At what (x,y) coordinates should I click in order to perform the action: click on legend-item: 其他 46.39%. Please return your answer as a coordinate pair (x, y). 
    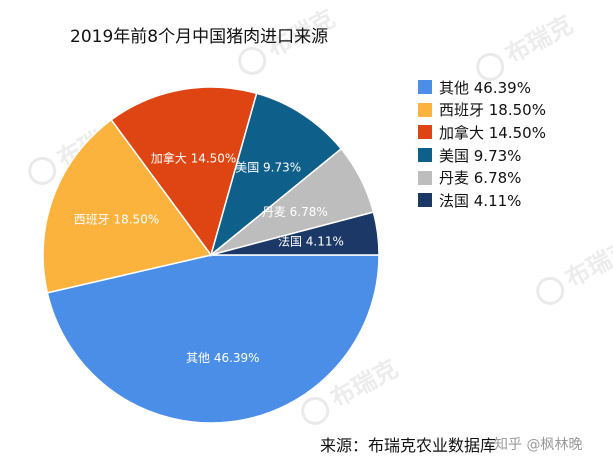
    Looking at the image, I should click on (482, 87).